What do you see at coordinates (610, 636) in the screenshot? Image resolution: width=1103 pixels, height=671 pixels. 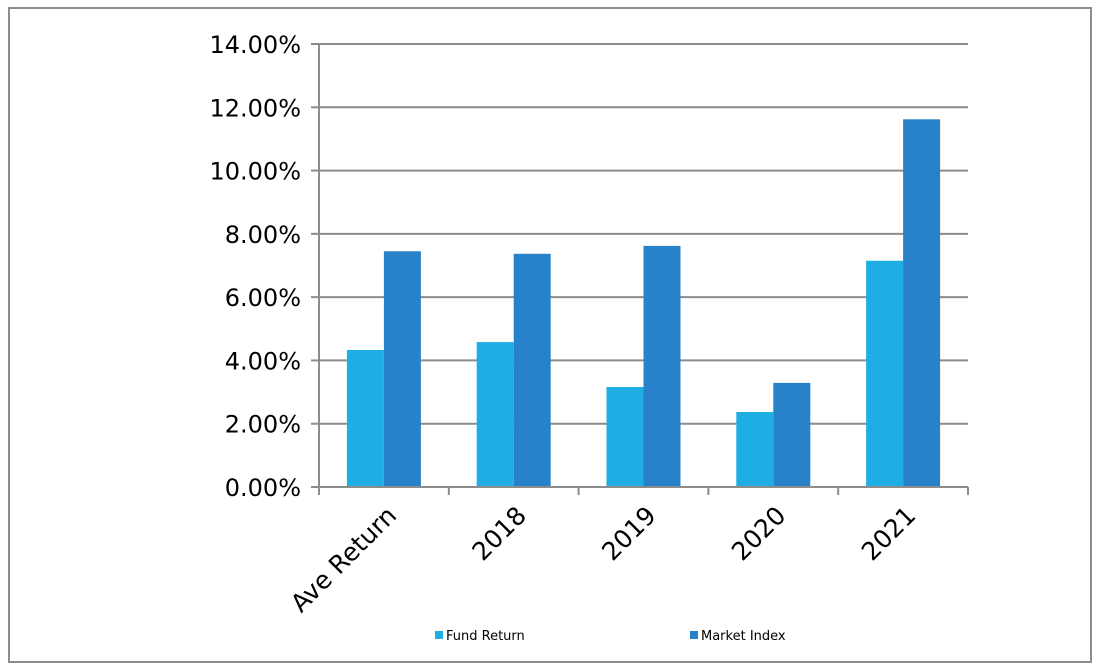 I see `legend: Fund Return Market Index` at bounding box center [610, 636].